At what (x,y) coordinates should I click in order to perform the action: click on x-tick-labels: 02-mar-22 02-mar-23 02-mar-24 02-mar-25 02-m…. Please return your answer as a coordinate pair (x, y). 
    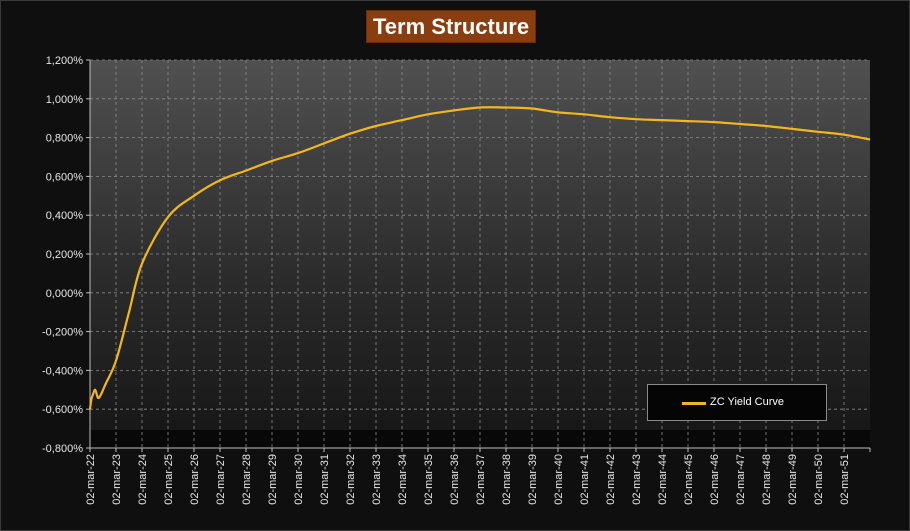
    Looking at the image, I should click on (468, 479).